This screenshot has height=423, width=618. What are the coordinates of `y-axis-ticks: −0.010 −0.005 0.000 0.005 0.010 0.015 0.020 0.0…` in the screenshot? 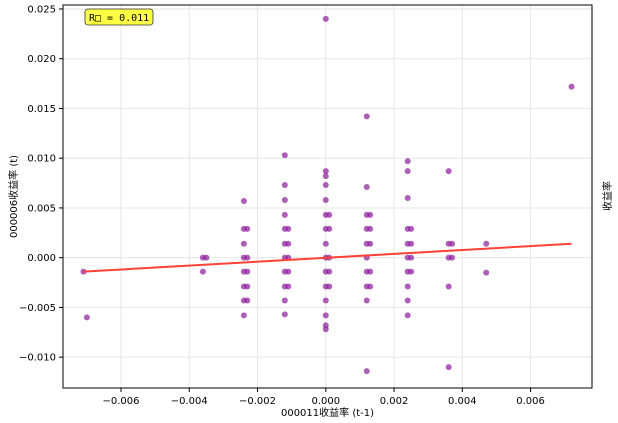 It's located at (41, 184).